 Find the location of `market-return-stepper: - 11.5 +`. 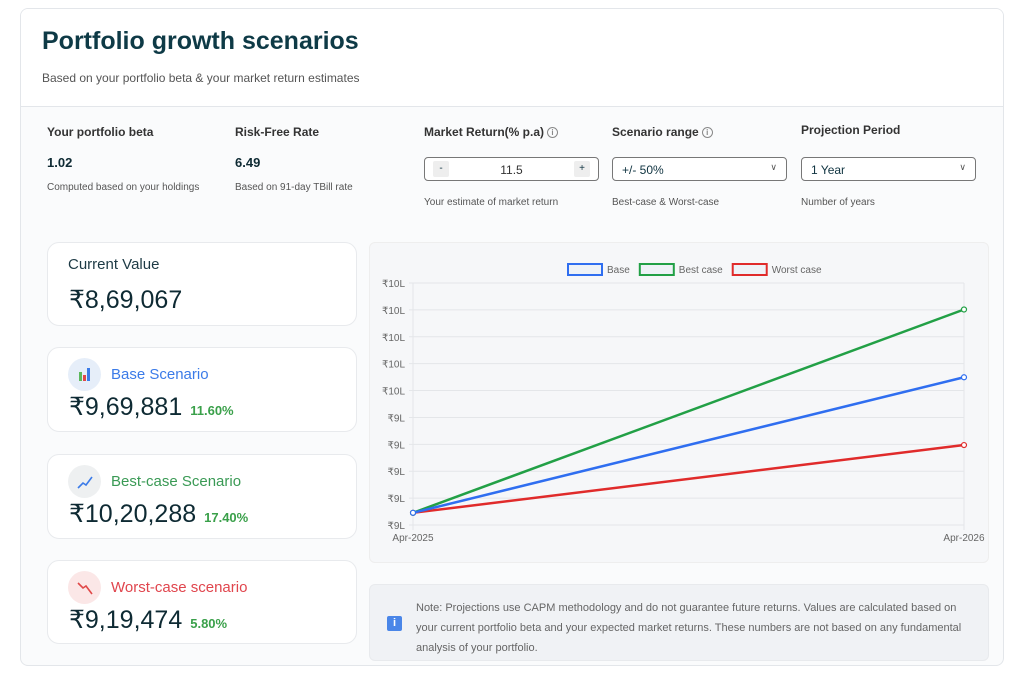

market-return-stepper: - 11.5 + is located at coordinates (511, 169).